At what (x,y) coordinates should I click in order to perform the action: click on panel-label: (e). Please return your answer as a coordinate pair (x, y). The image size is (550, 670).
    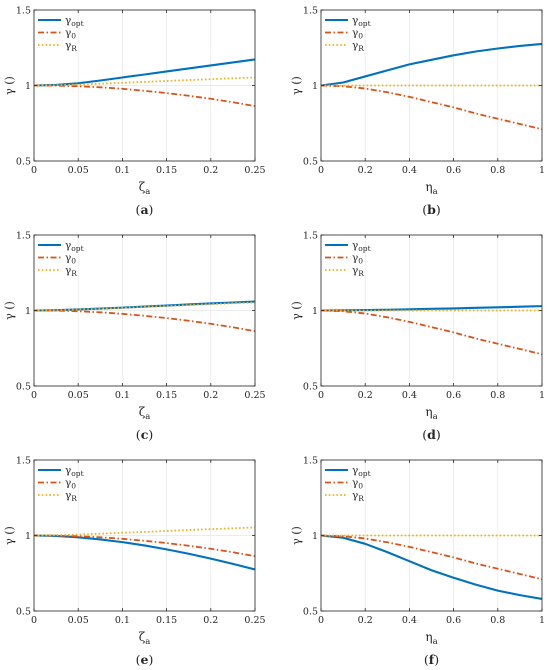
    Looking at the image, I should click on (145, 659).